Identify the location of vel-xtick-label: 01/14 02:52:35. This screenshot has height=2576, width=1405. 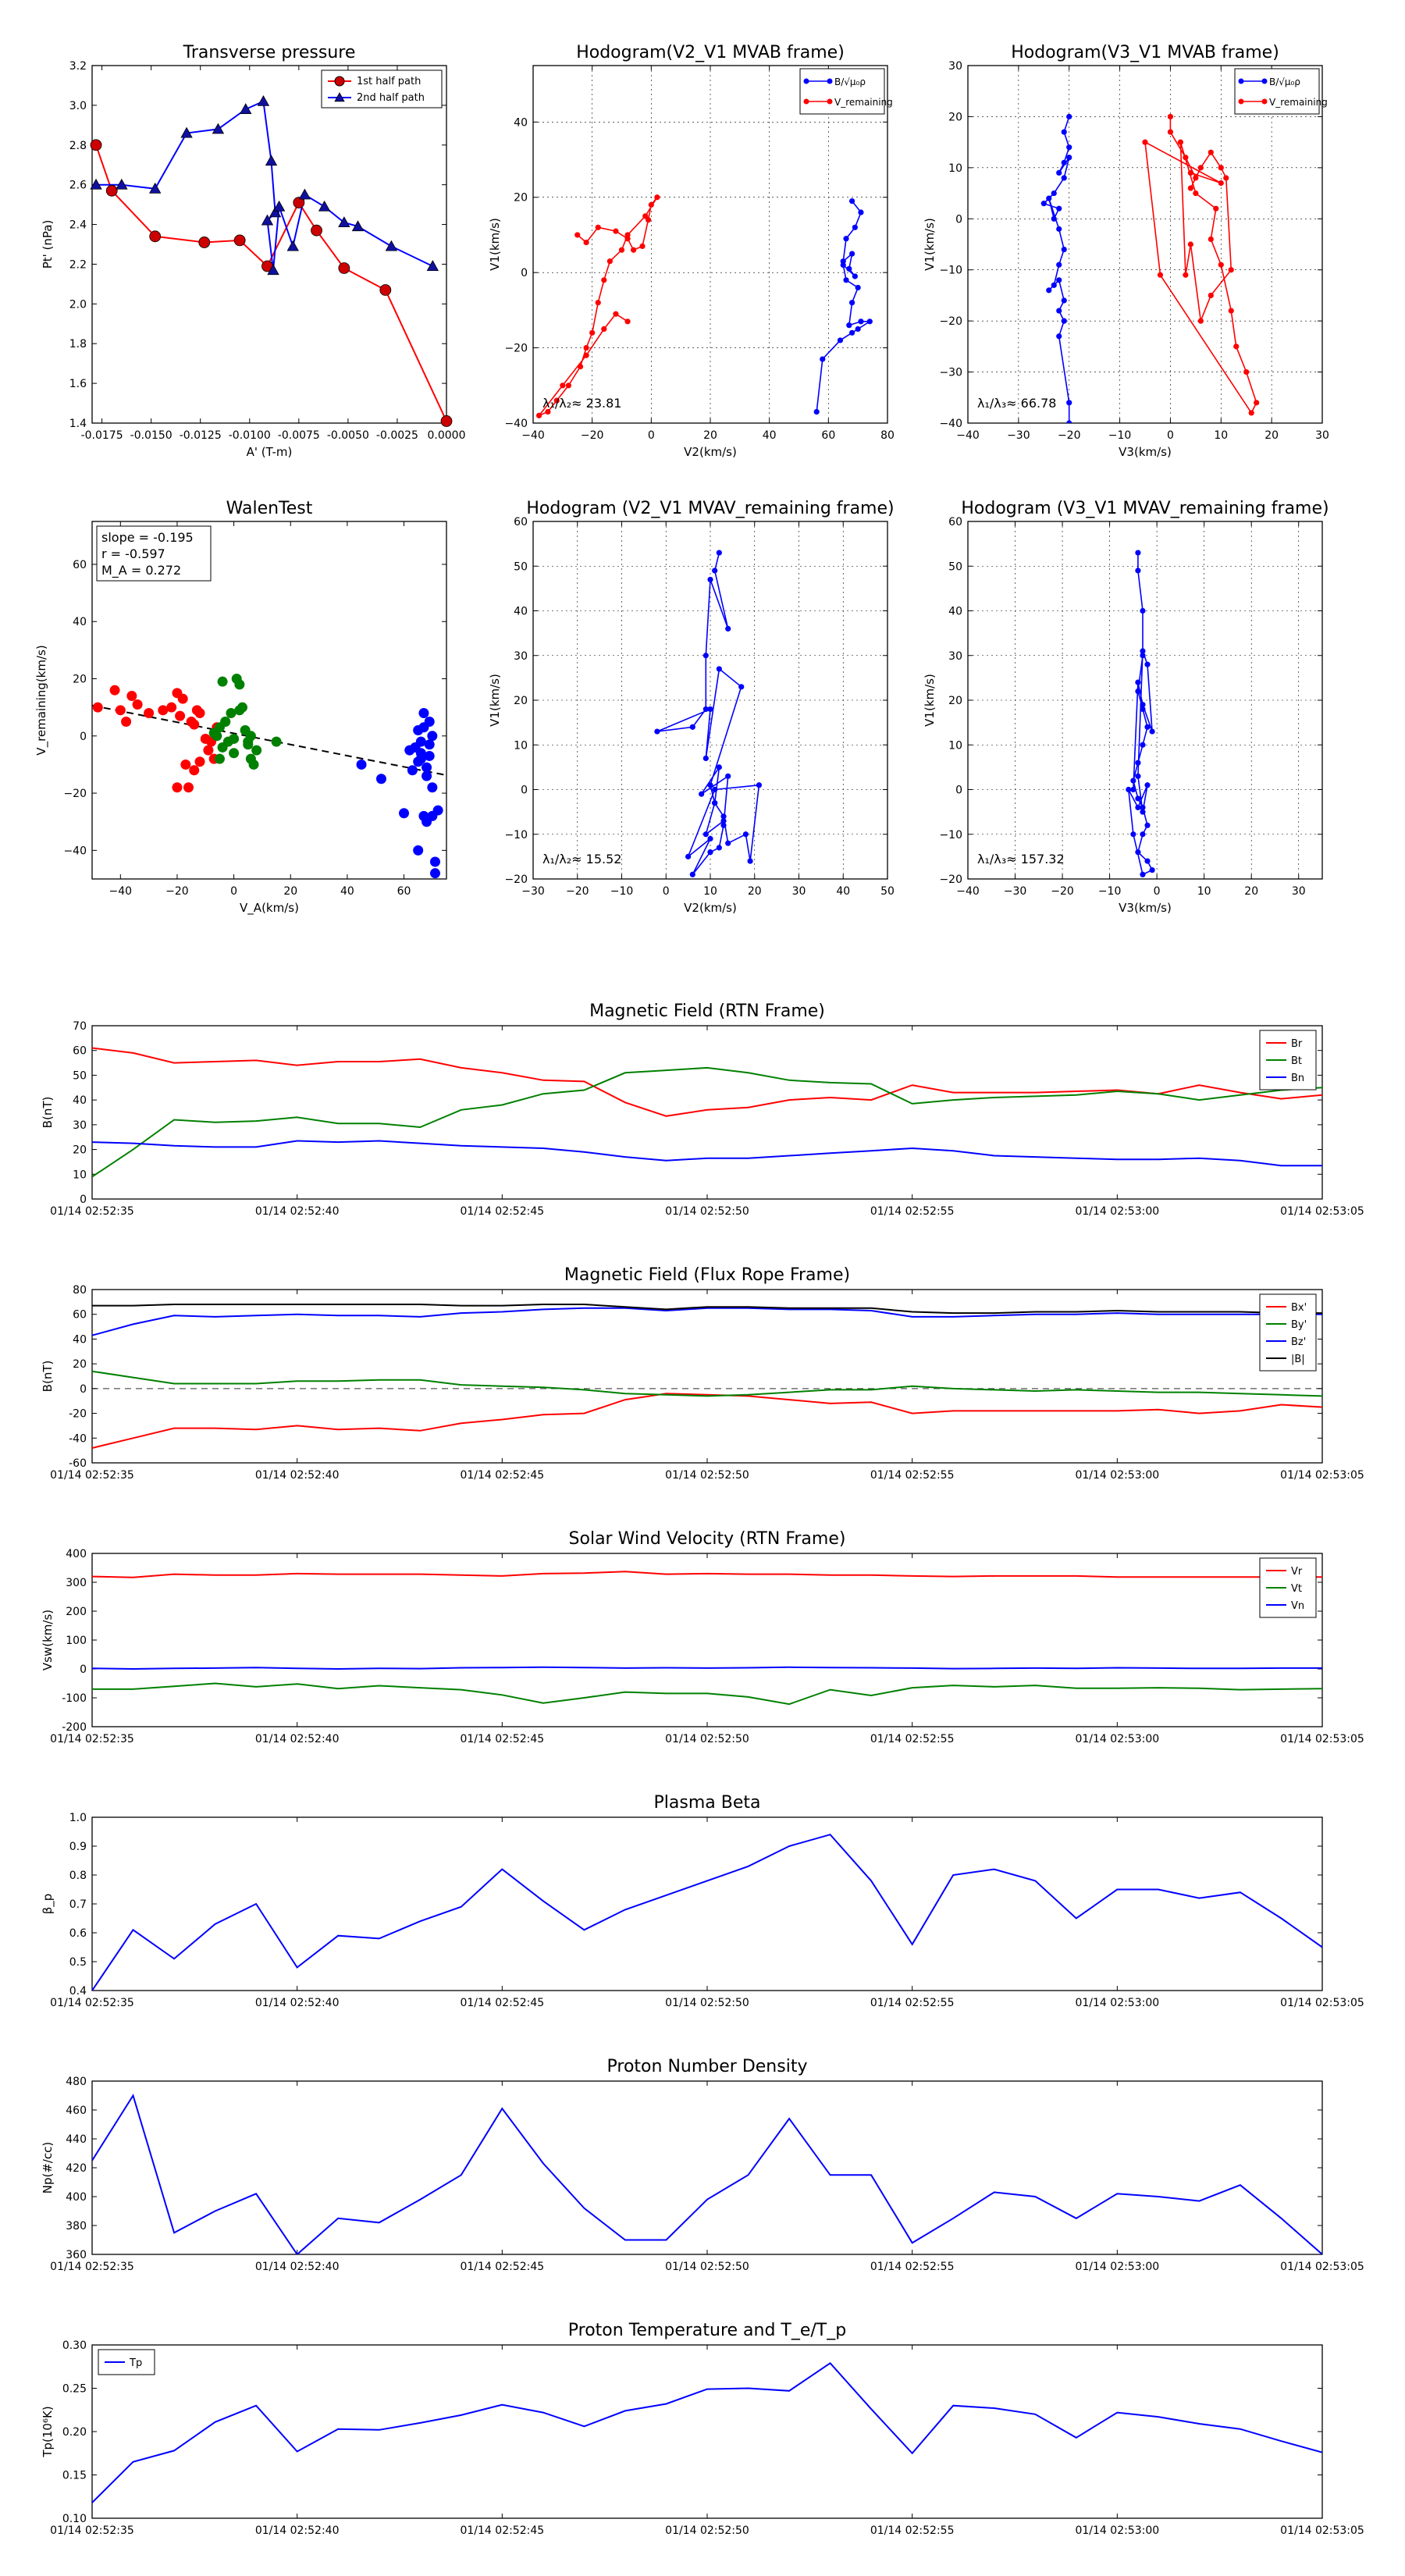
(92, 1739).